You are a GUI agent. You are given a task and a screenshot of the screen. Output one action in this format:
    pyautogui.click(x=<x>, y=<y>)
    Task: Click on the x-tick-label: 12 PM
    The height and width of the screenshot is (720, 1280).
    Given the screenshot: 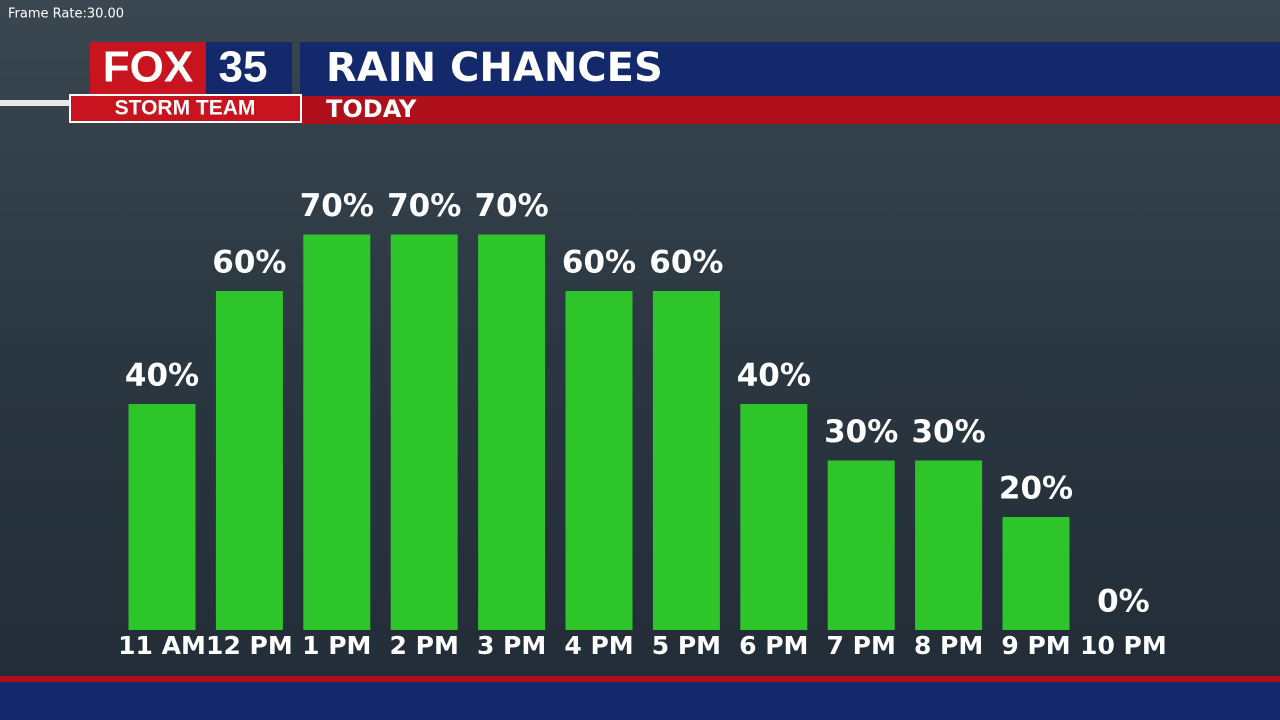 What is the action you would take?
    pyautogui.click(x=249, y=645)
    